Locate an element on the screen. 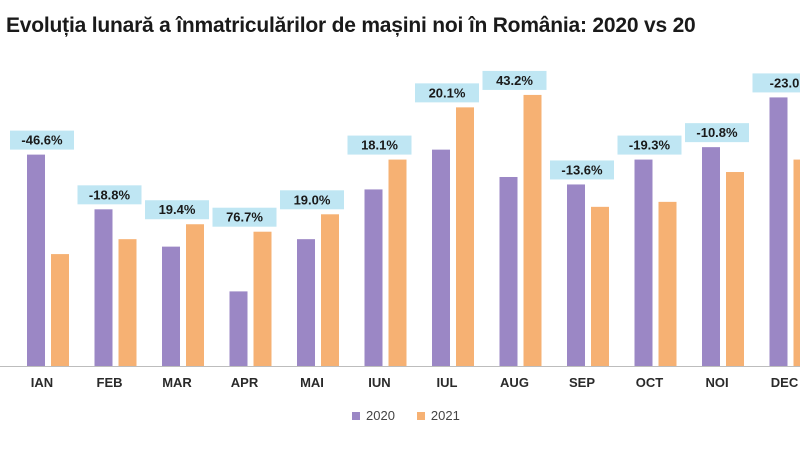 This screenshot has height=450, width=800. bar-2020-iun is located at coordinates (373, 277).